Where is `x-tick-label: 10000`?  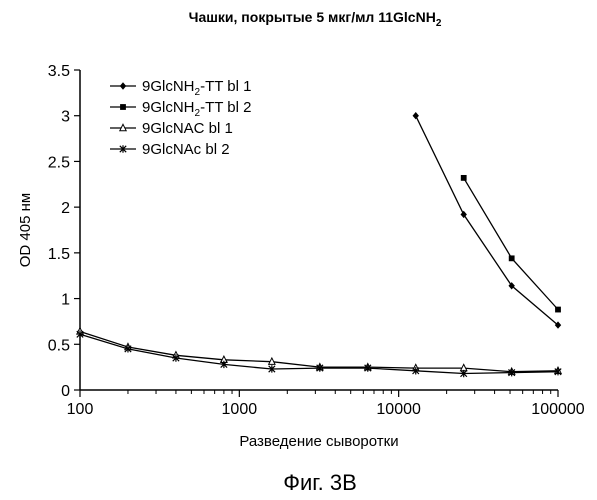 x-tick-label: 10000 is located at coordinates (398, 409).